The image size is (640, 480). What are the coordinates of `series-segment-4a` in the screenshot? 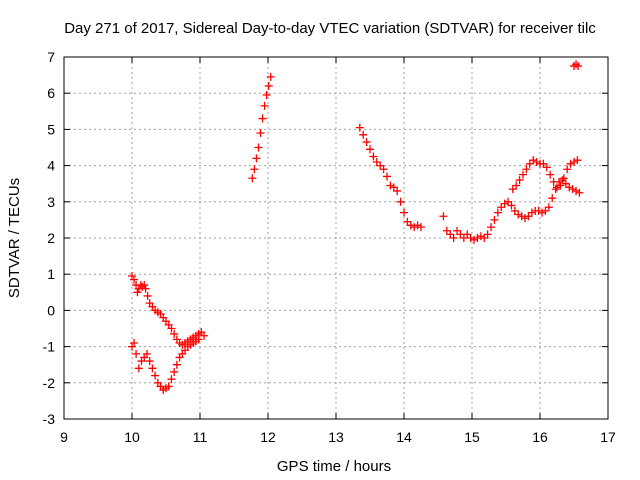 It's located at (511, 210).